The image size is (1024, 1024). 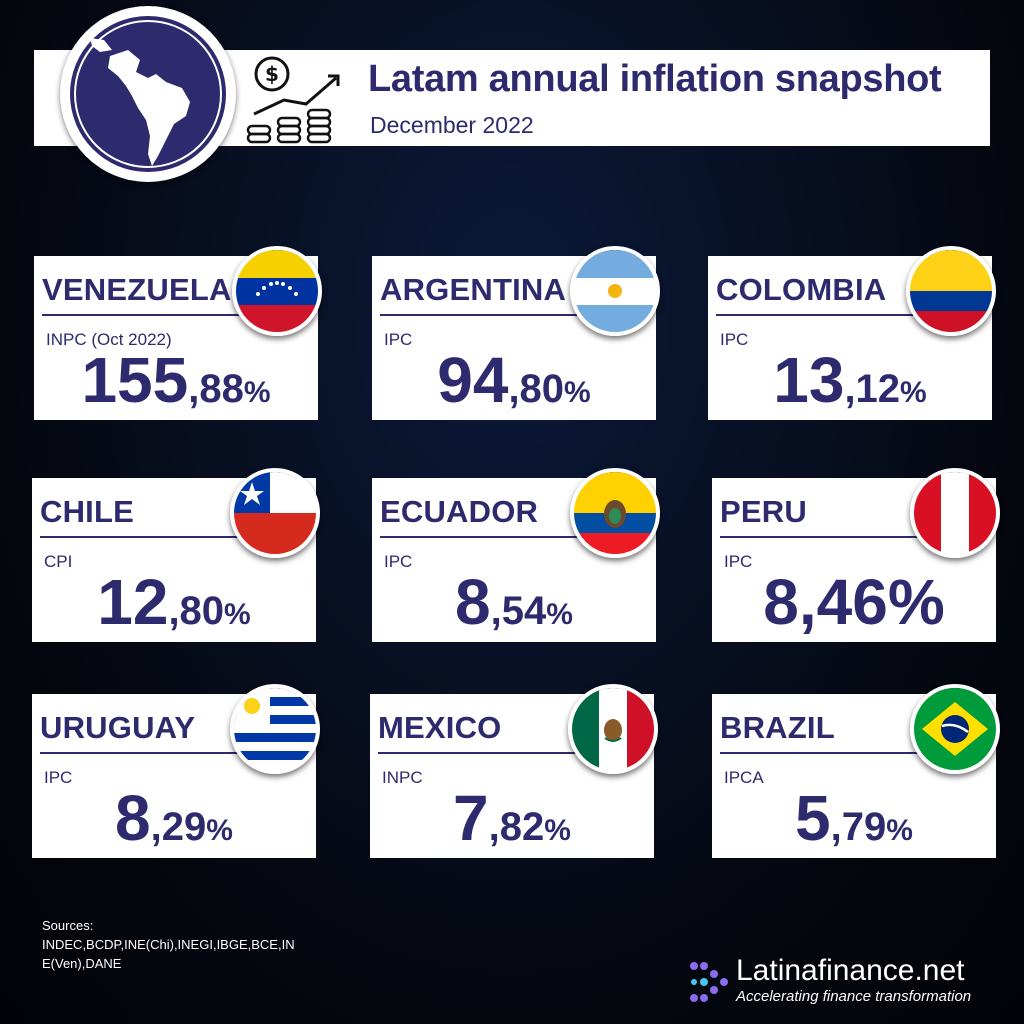 What do you see at coordinates (452, 125) in the screenshot?
I see `page-subtitle: December 2022` at bounding box center [452, 125].